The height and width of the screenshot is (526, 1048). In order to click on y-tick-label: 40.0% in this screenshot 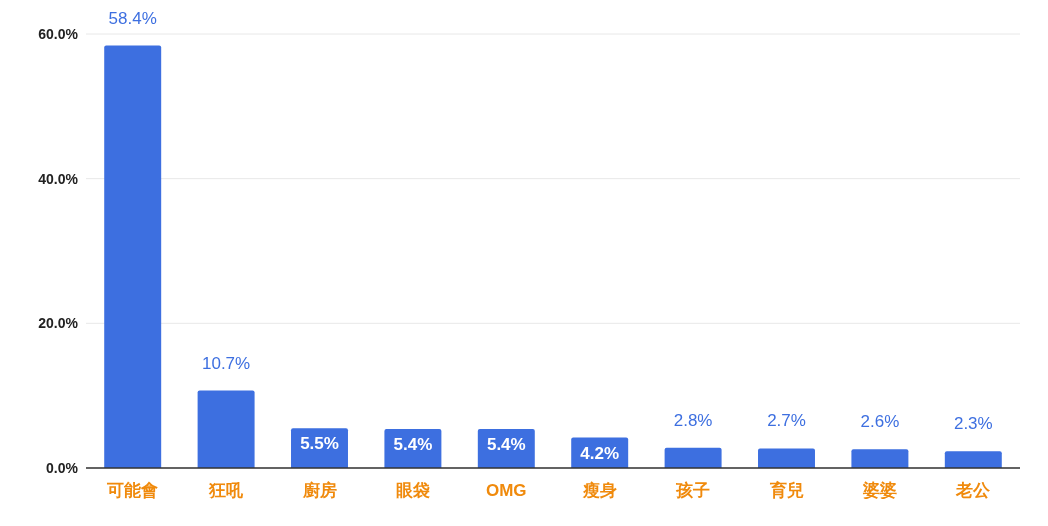, I will do `click(58, 178)`.